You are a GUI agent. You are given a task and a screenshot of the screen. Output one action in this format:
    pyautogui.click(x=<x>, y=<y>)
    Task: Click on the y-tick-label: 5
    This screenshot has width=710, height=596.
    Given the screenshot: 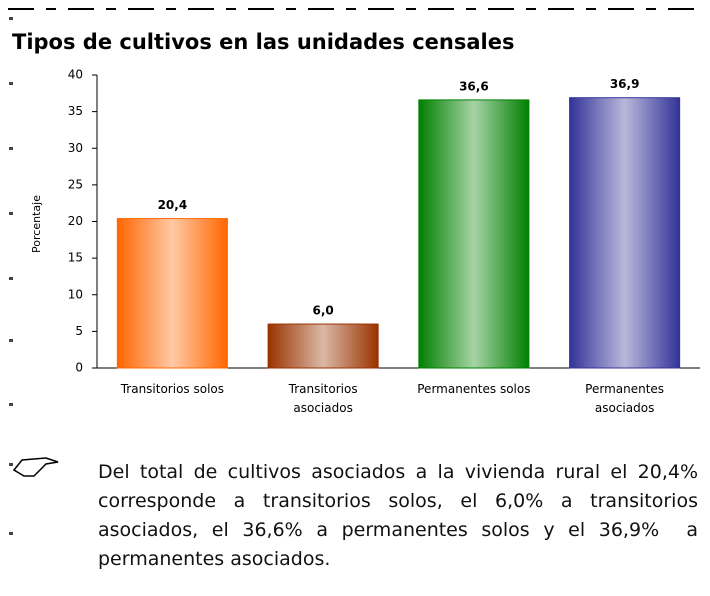 What is the action you would take?
    pyautogui.click(x=79, y=331)
    